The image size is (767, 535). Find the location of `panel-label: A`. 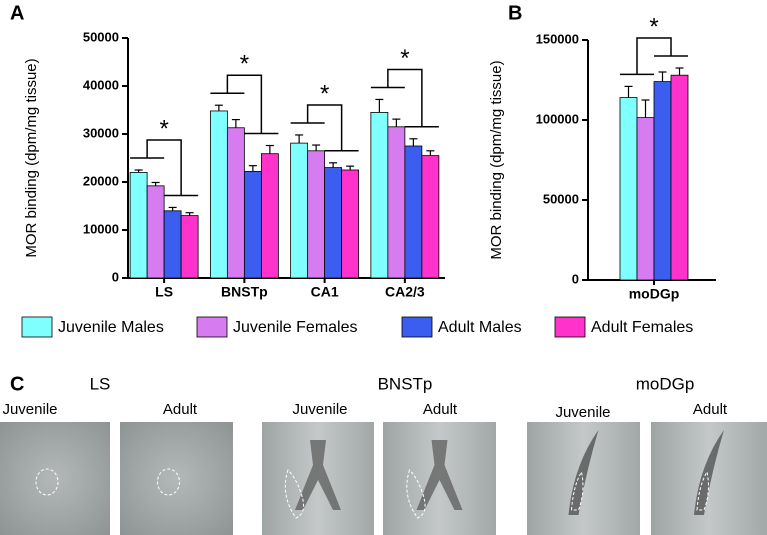

panel-label: A is located at coordinates (17, 13).